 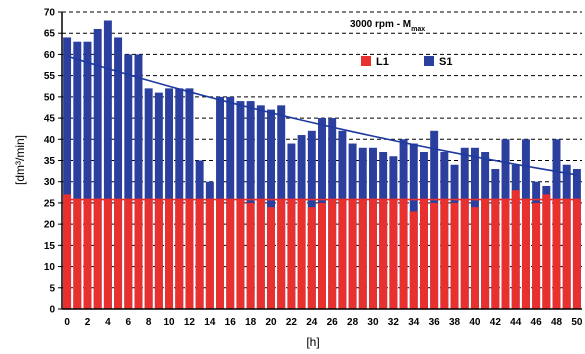 What do you see at coordinates (312, 322) in the screenshot?
I see `x-tick-label-24: 24` at bounding box center [312, 322].